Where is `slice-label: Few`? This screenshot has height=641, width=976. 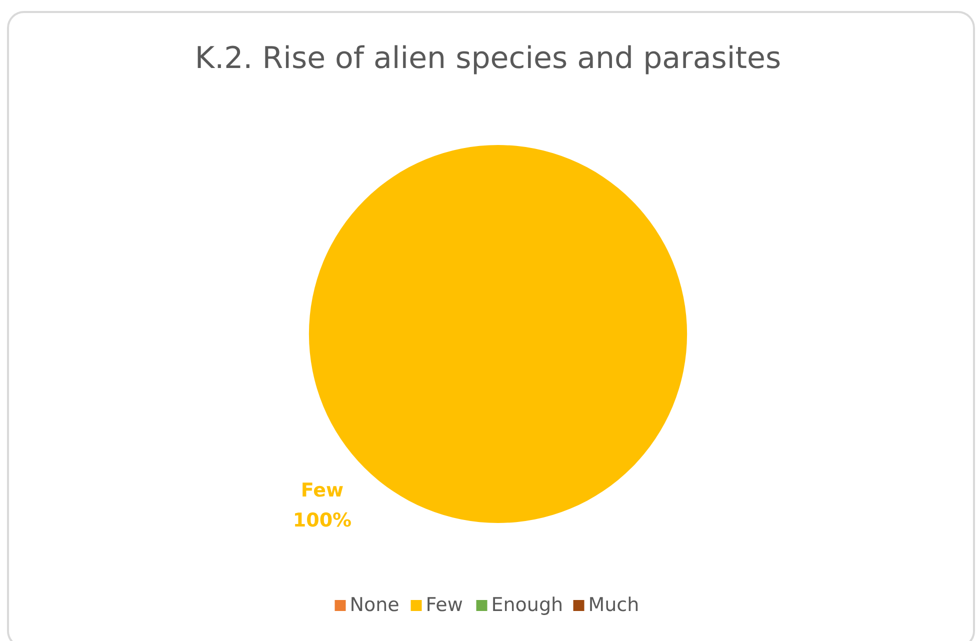
slice-label: Few is located at coordinates (322, 491).